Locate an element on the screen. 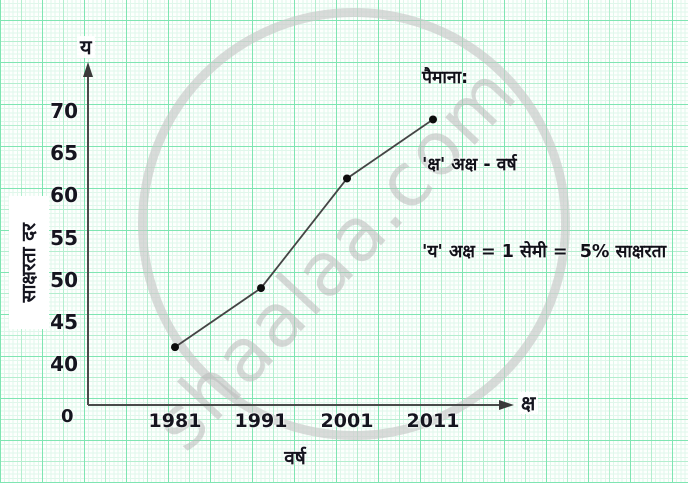 This screenshot has height=483, width=688. y-tick-label: 60 is located at coordinates (64, 195).